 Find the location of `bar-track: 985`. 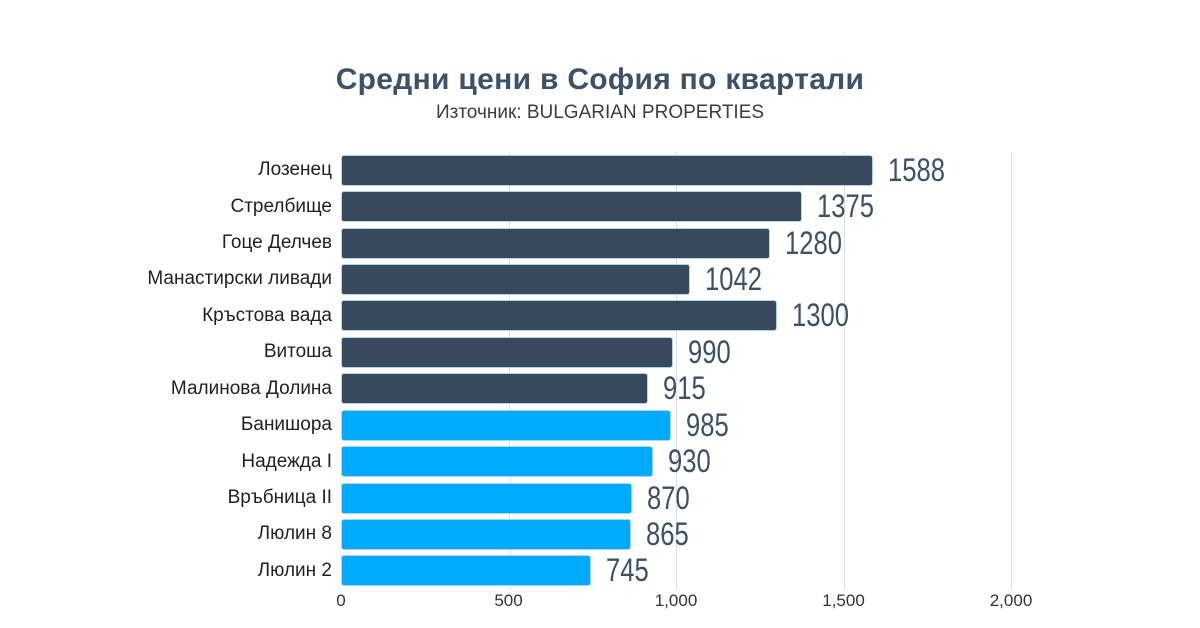

bar-track: 985 is located at coordinates (676, 424).